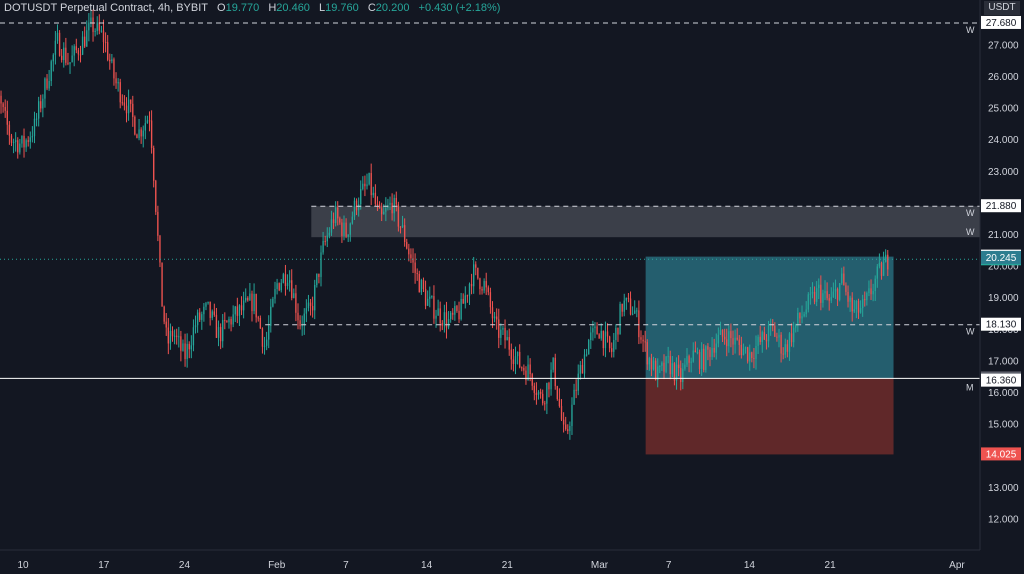  What do you see at coordinates (769, 416) in the screenshot?
I see `loss-zone` at bounding box center [769, 416].